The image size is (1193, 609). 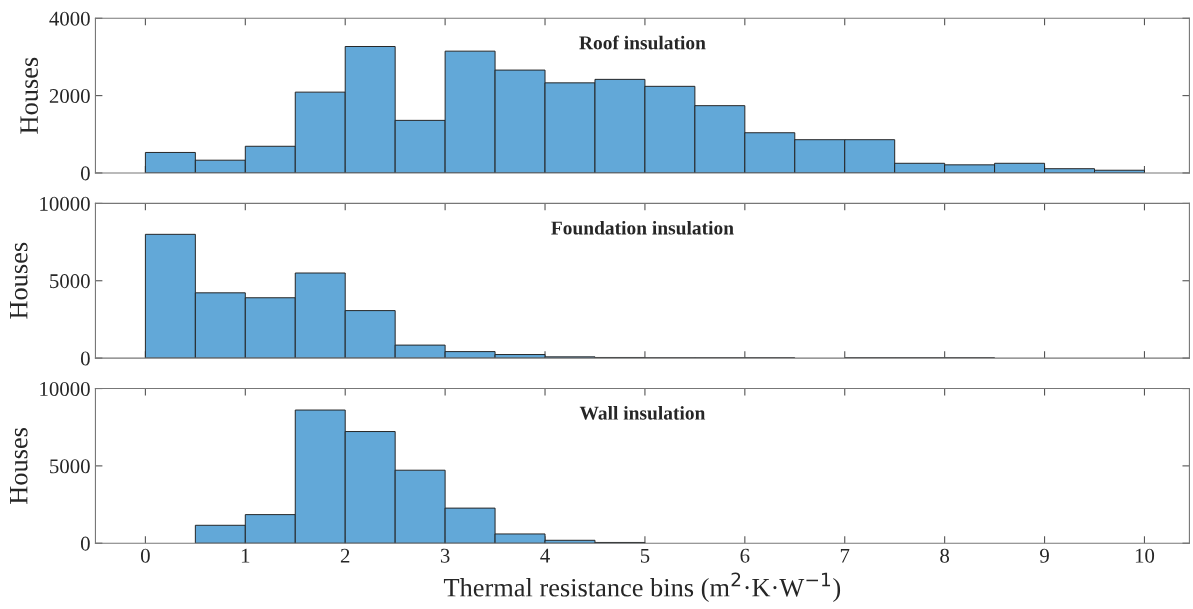 What do you see at coordinates (645, 555) in the screenshot?
I see `x-tick-label: 5` at bounding box center [645, 555].